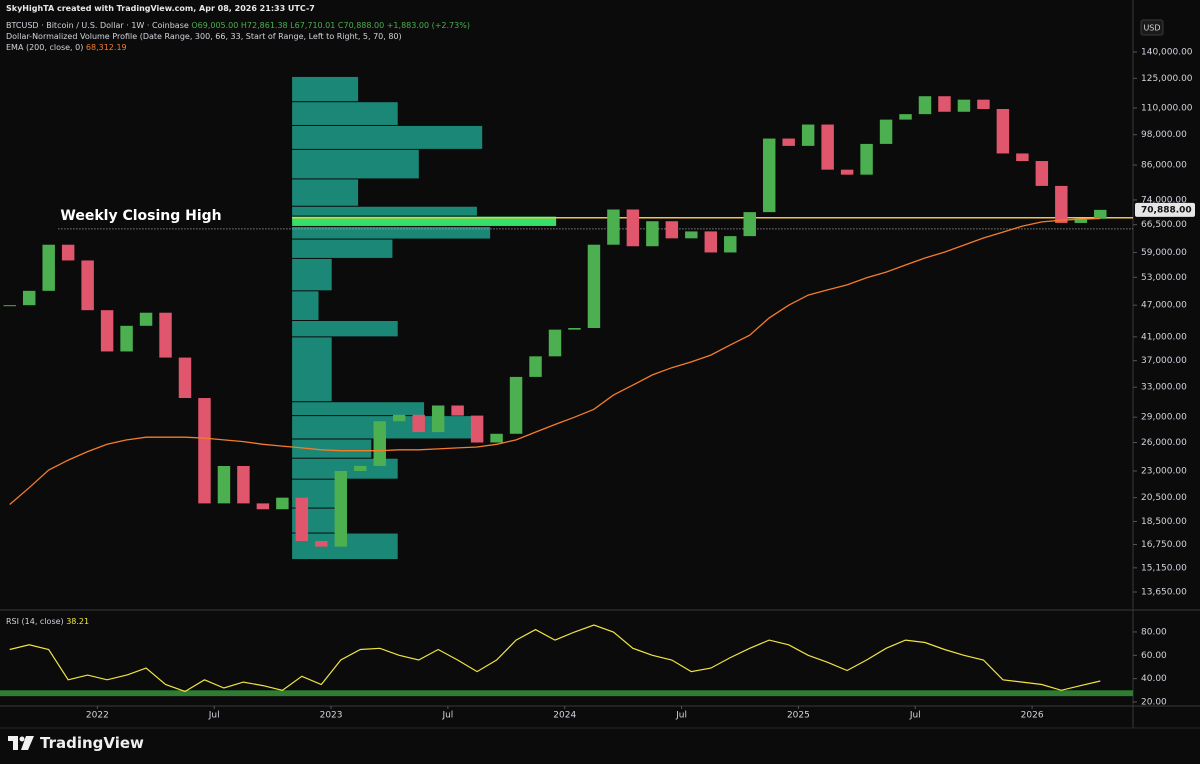 Image resolution: width=1200 pixels, height=764 pixels. I want to click on y-tick-label: 80.00, so click(1154, 632).